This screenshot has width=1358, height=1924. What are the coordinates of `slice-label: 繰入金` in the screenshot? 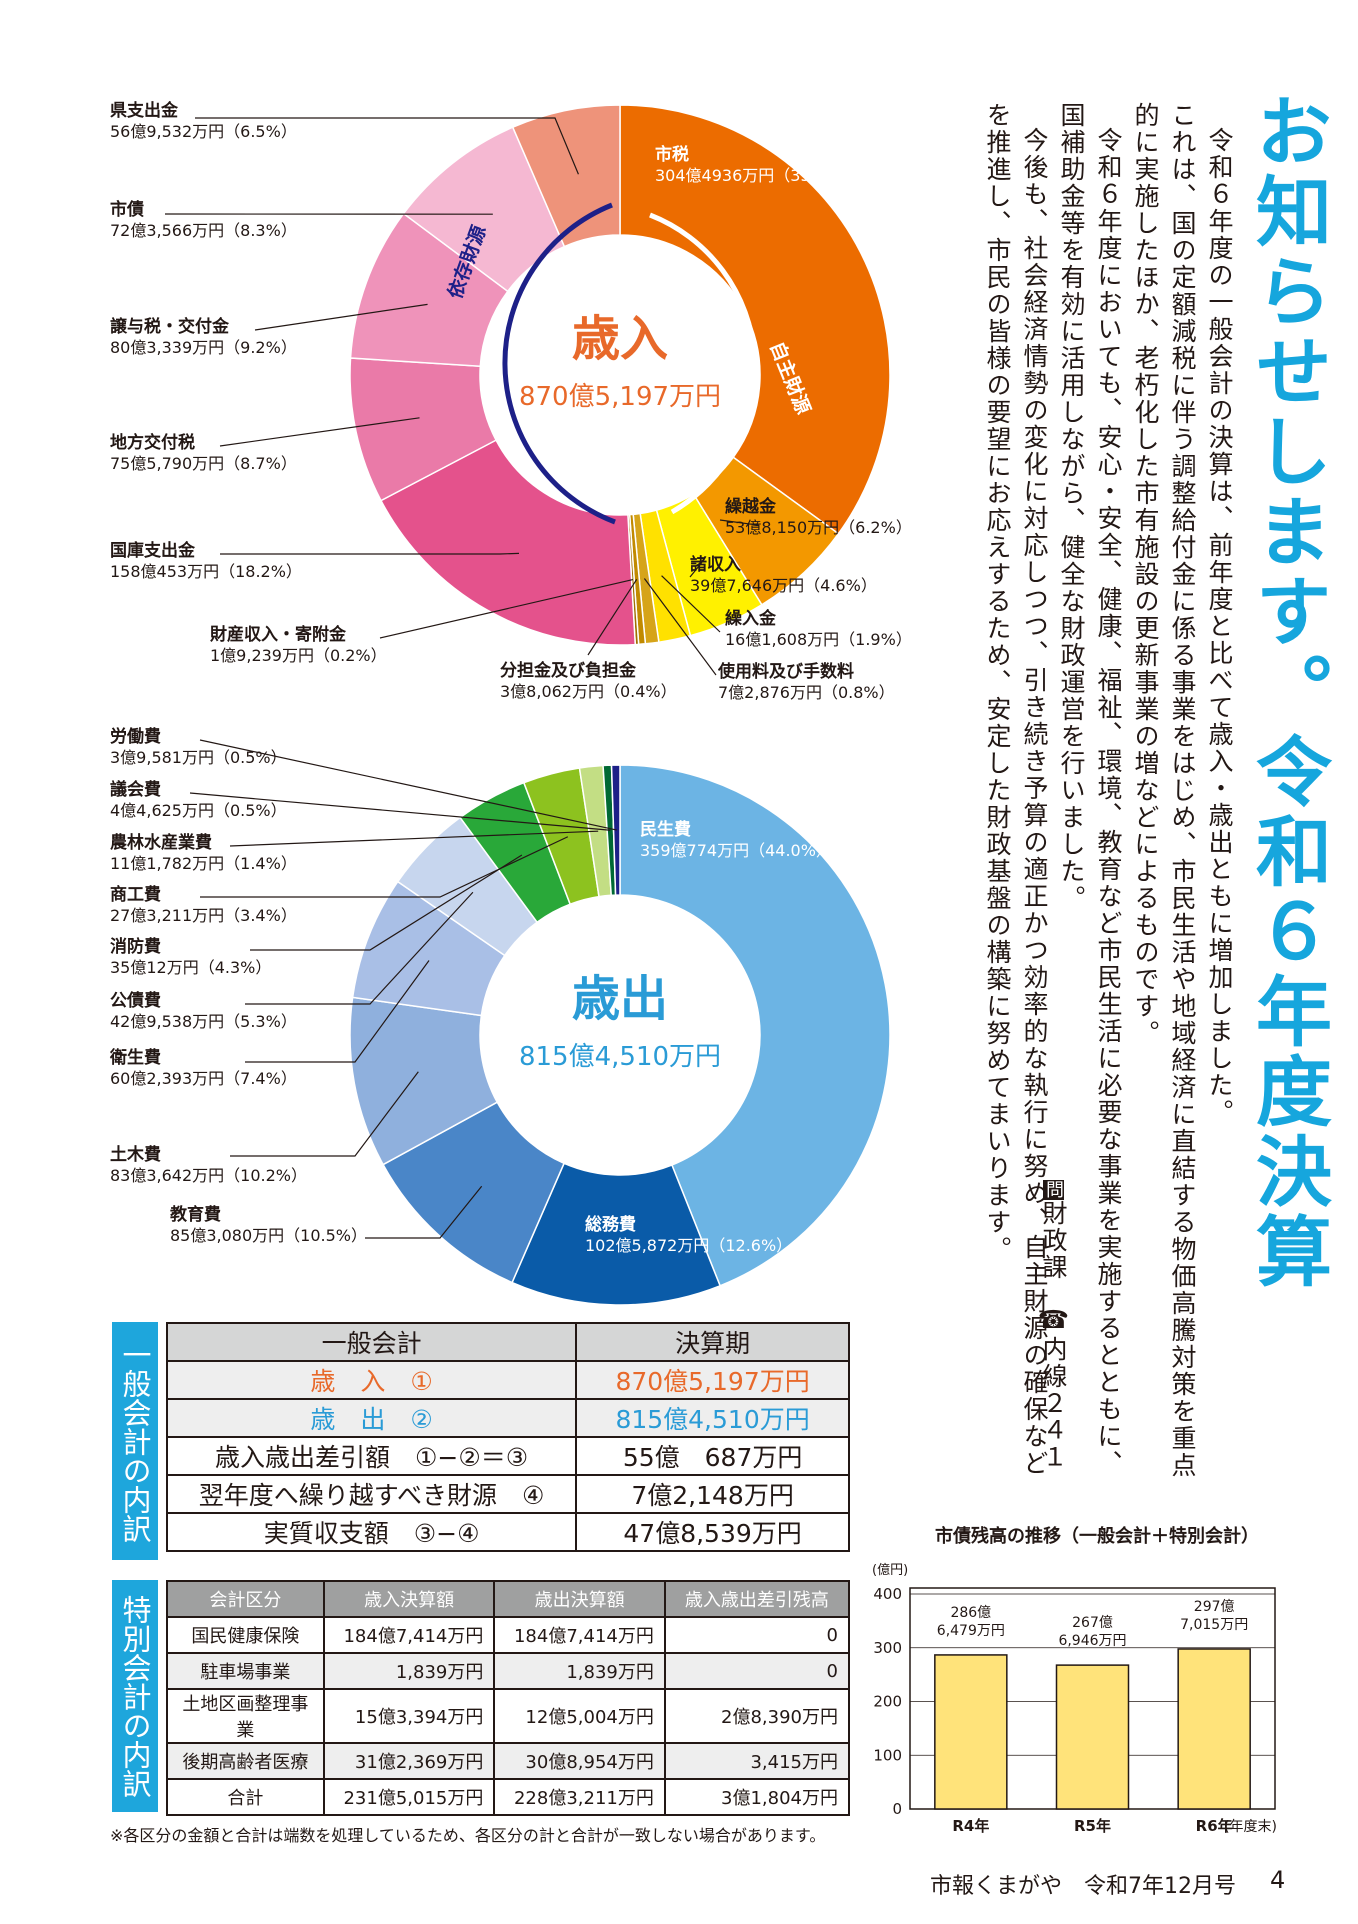 It's located at (751, 618).